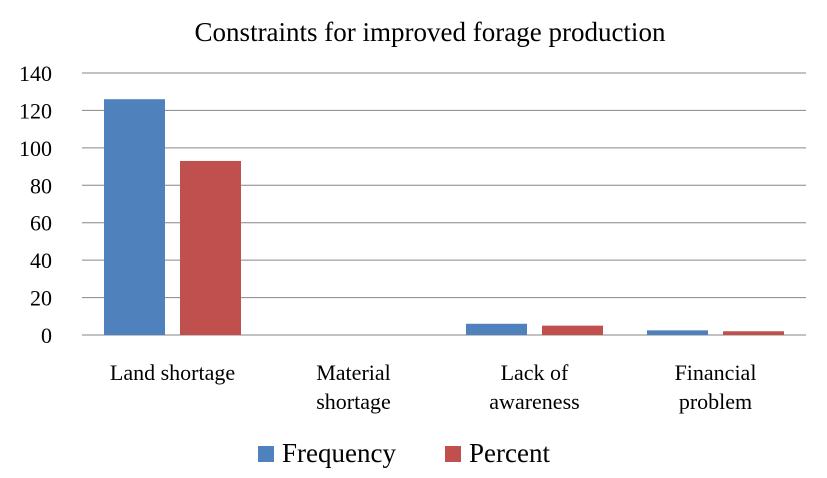 The width and height of the screenshot is (827, 478). Describe the element at coordinates (453, 454) in the screenshot. I see `legend-swatch-percent` at that location.